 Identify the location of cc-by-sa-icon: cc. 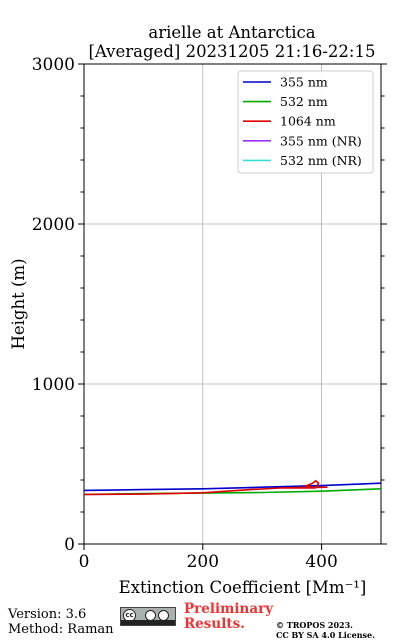
(148, 616).